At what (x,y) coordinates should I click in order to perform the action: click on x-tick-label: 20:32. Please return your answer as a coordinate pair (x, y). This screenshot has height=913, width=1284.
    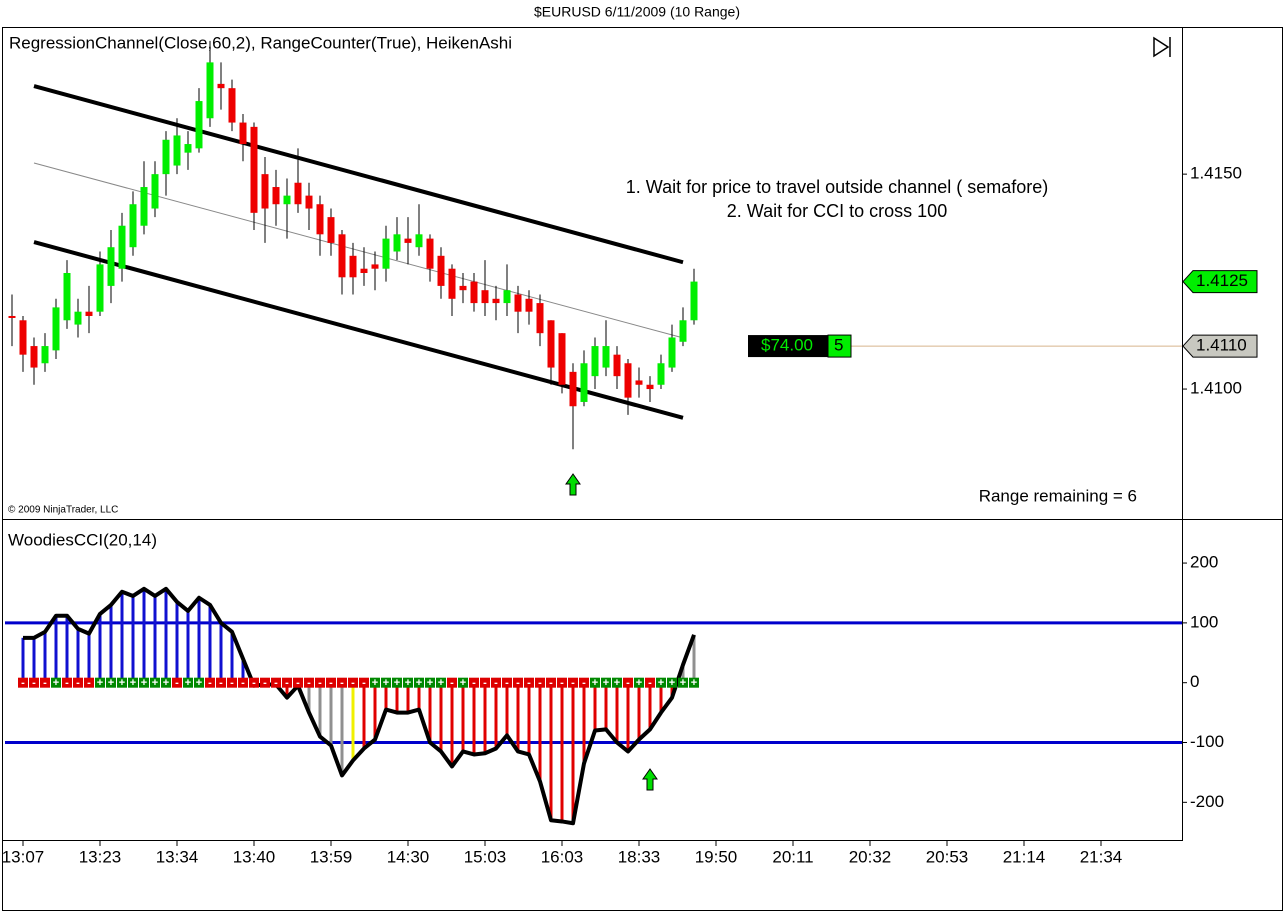
    Looking at the image, I should click on (870, 856).